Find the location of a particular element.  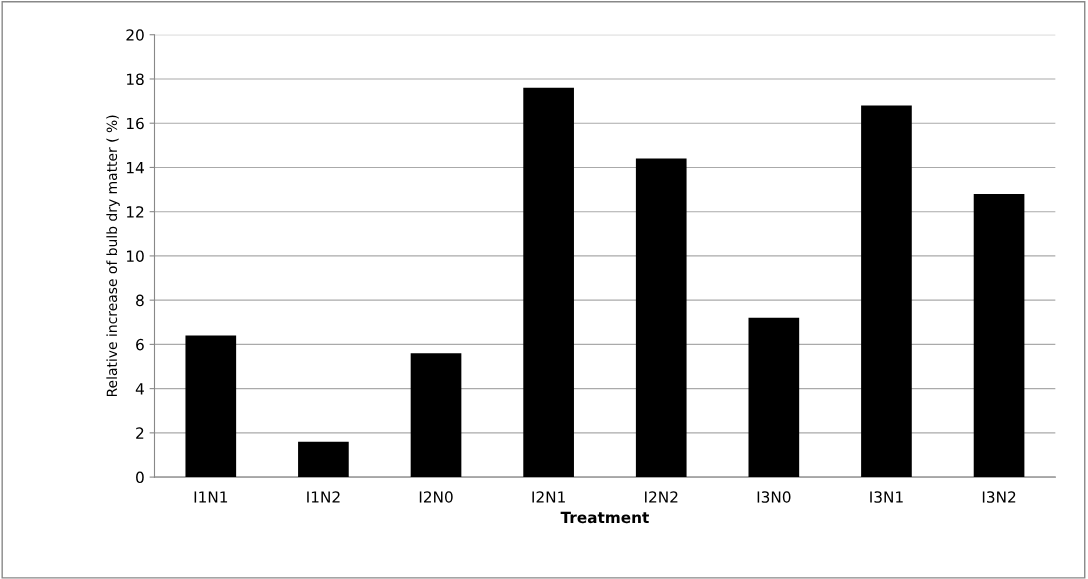

y-tick-label: 10 is located at coordinates (135, 256).